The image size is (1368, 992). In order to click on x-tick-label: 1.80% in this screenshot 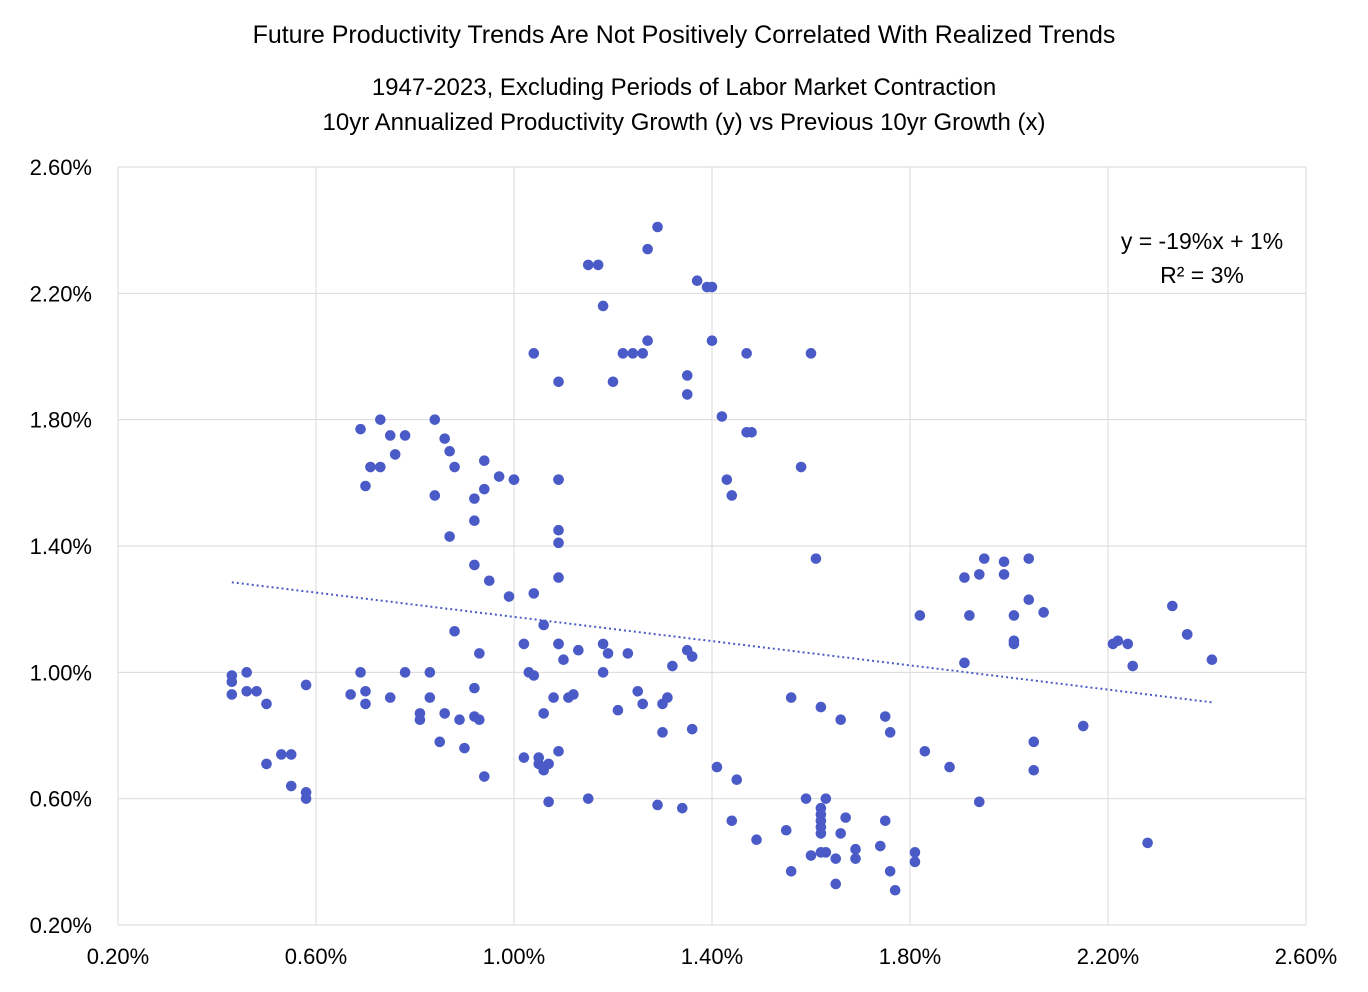, I will do `click(910, 956)`.